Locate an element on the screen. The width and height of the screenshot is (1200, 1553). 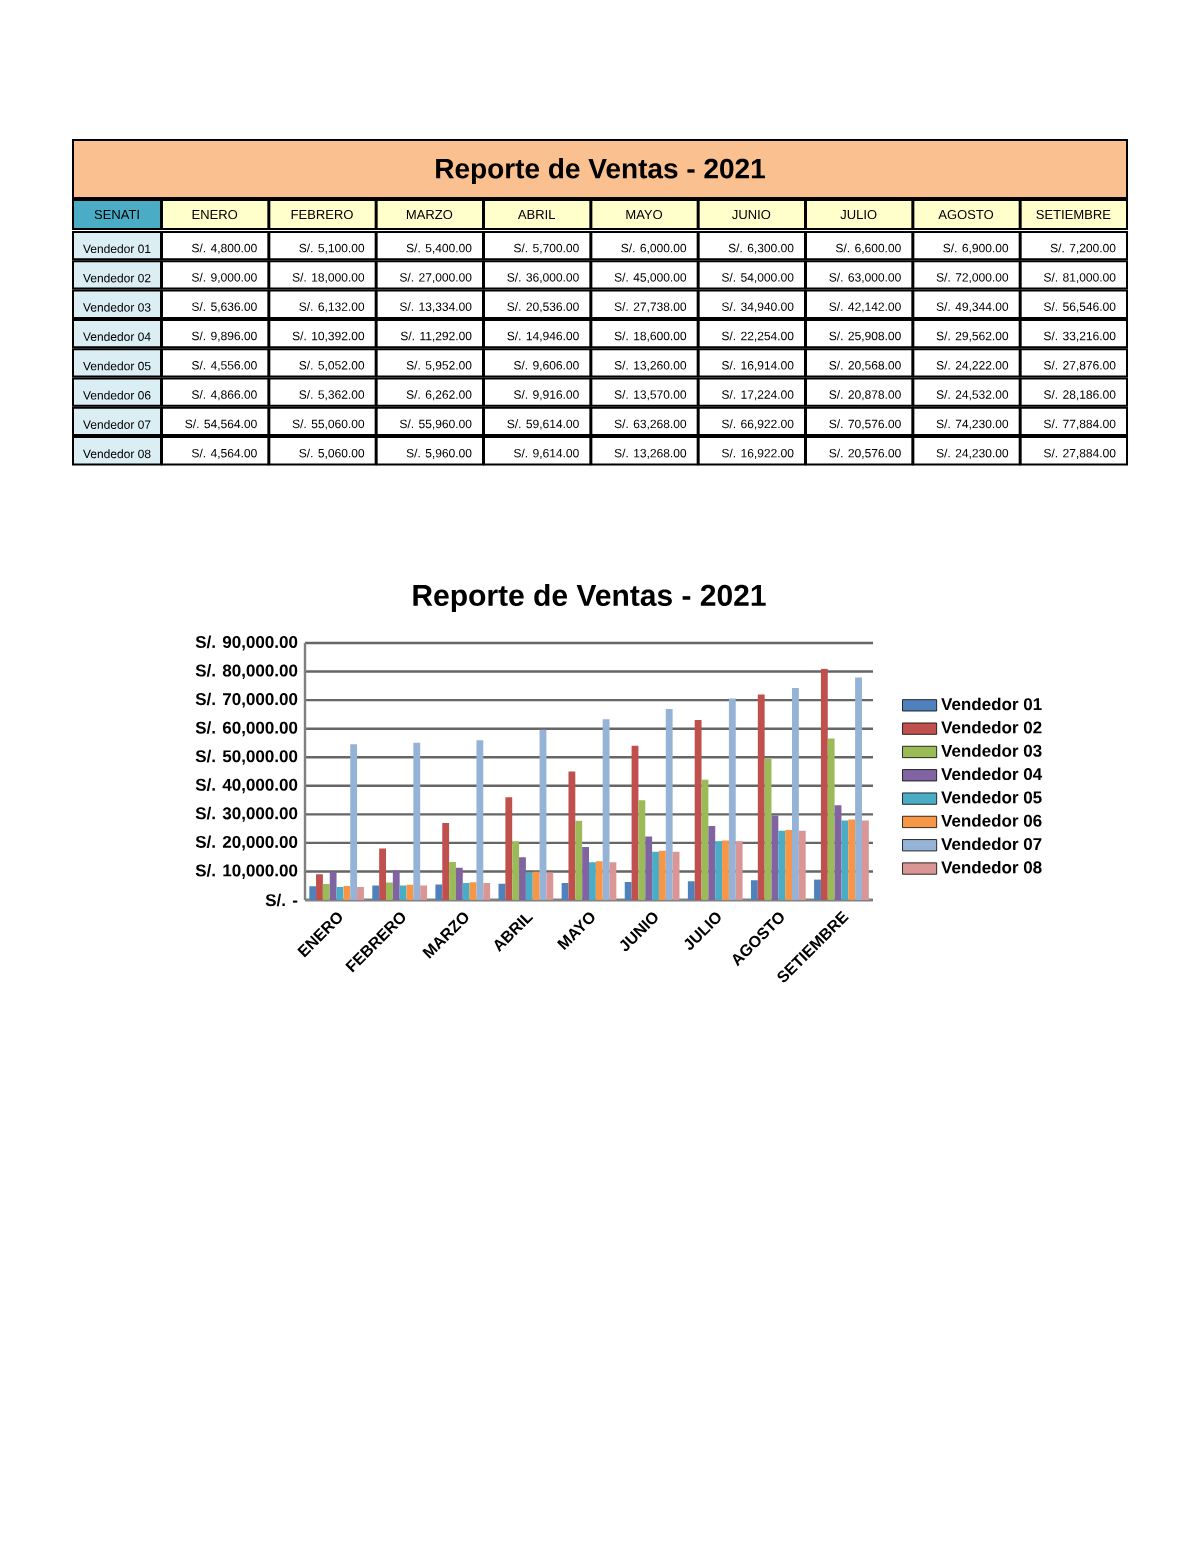
text: S/. 24,230.00 is located at coordinates (972, 453).